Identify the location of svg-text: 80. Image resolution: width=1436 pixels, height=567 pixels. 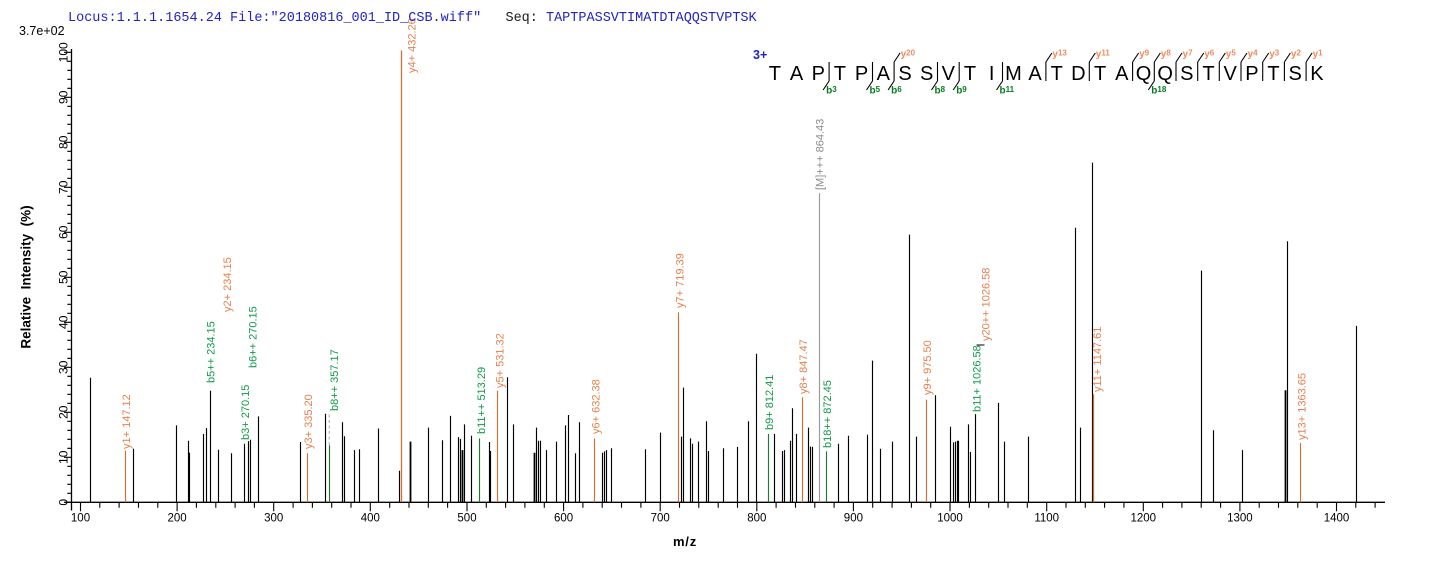
(64, 142).